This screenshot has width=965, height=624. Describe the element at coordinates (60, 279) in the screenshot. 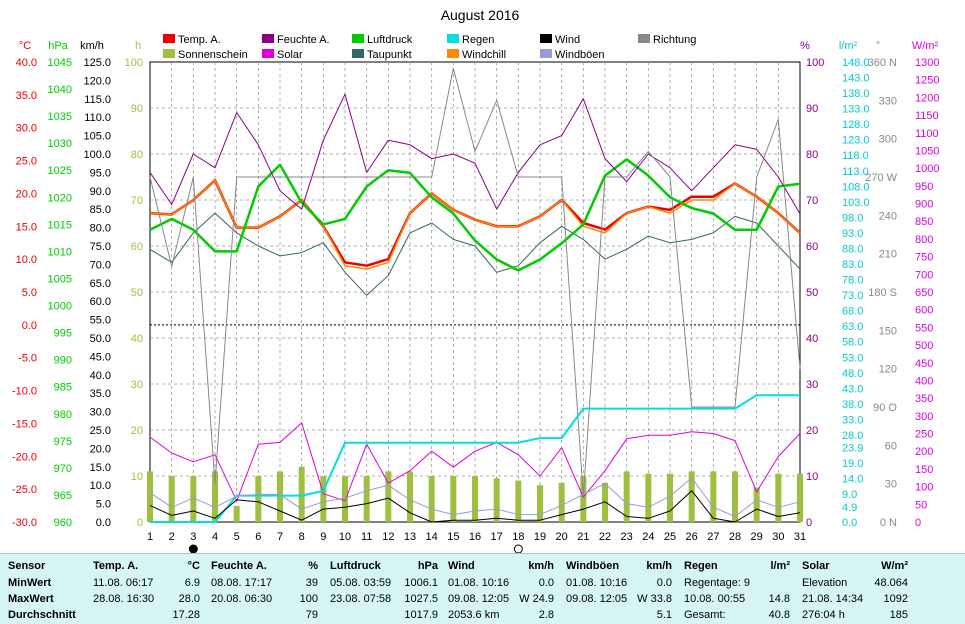

I see `press-tick-label: 1005` at that location.